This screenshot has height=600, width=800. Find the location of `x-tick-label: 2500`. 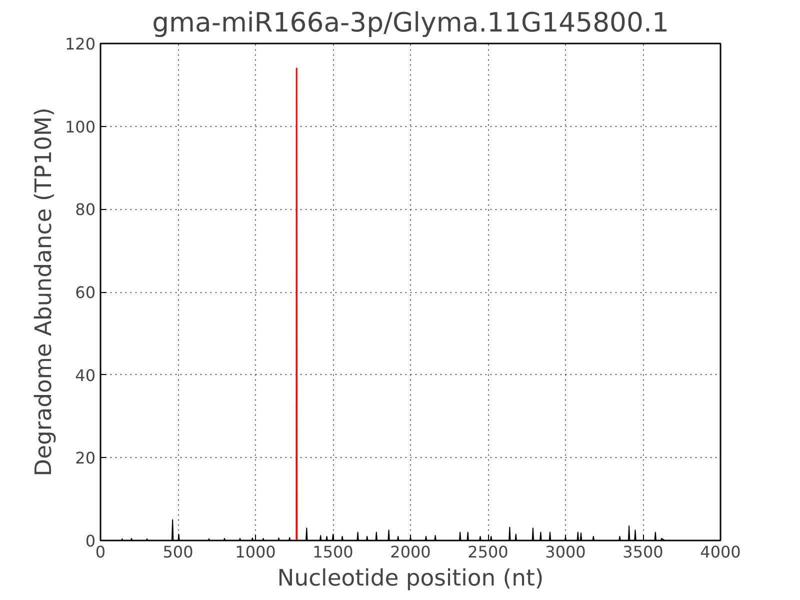

x-tick-label: 2500 is located at coordinates (488, 552).